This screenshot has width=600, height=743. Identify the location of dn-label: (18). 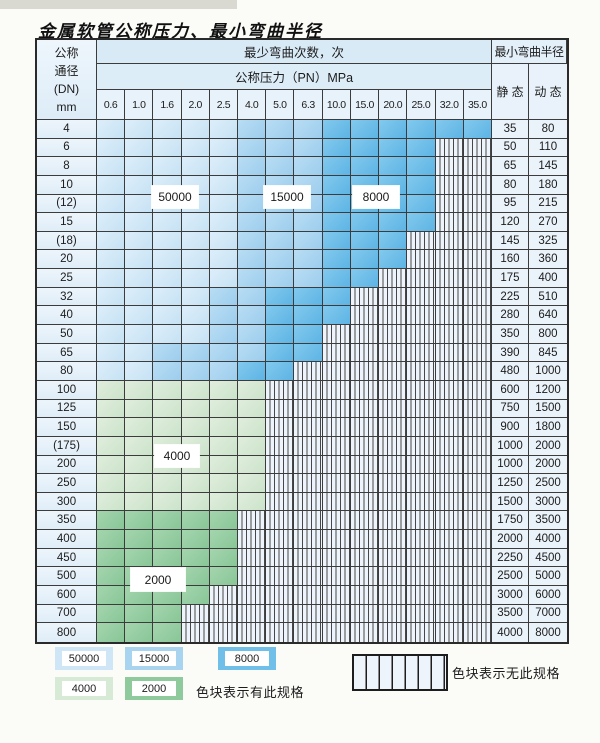
(67, 241).